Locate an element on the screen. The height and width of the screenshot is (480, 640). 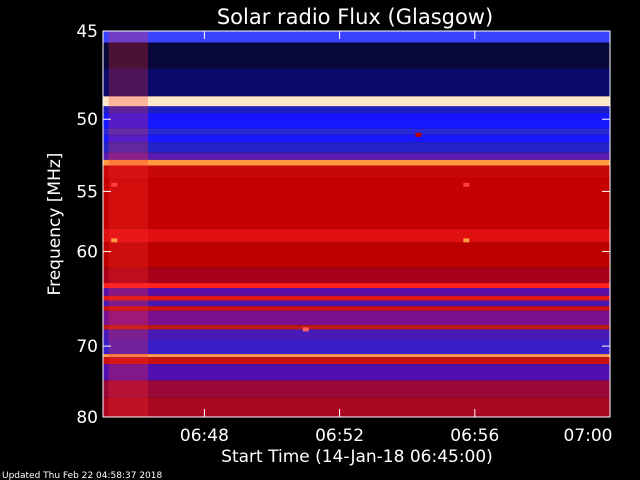
update-timestamp: Updated Thu Feb 22 04:58:37 2018 is located at coordinates (82, 475).